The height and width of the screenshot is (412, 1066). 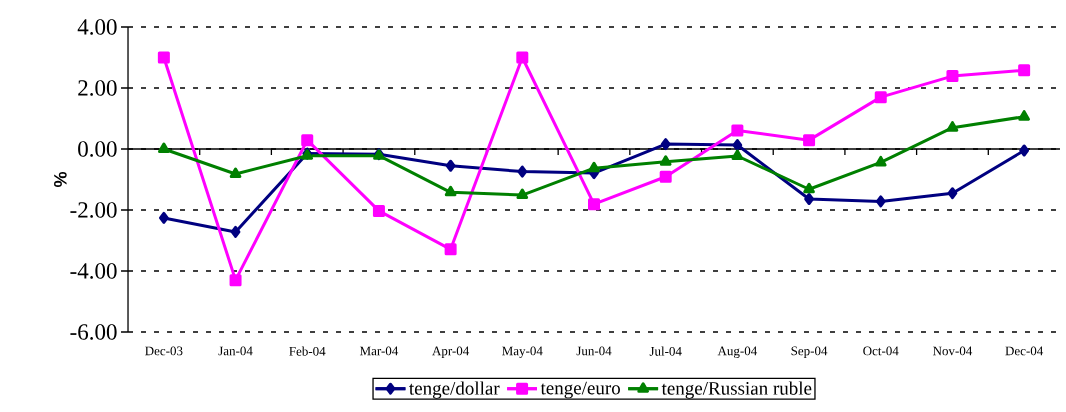 What do you see at coordinates (809, 352) in the screenshot?
I see `x-tick-label: Sep-04` at bounding box center [809, 352].